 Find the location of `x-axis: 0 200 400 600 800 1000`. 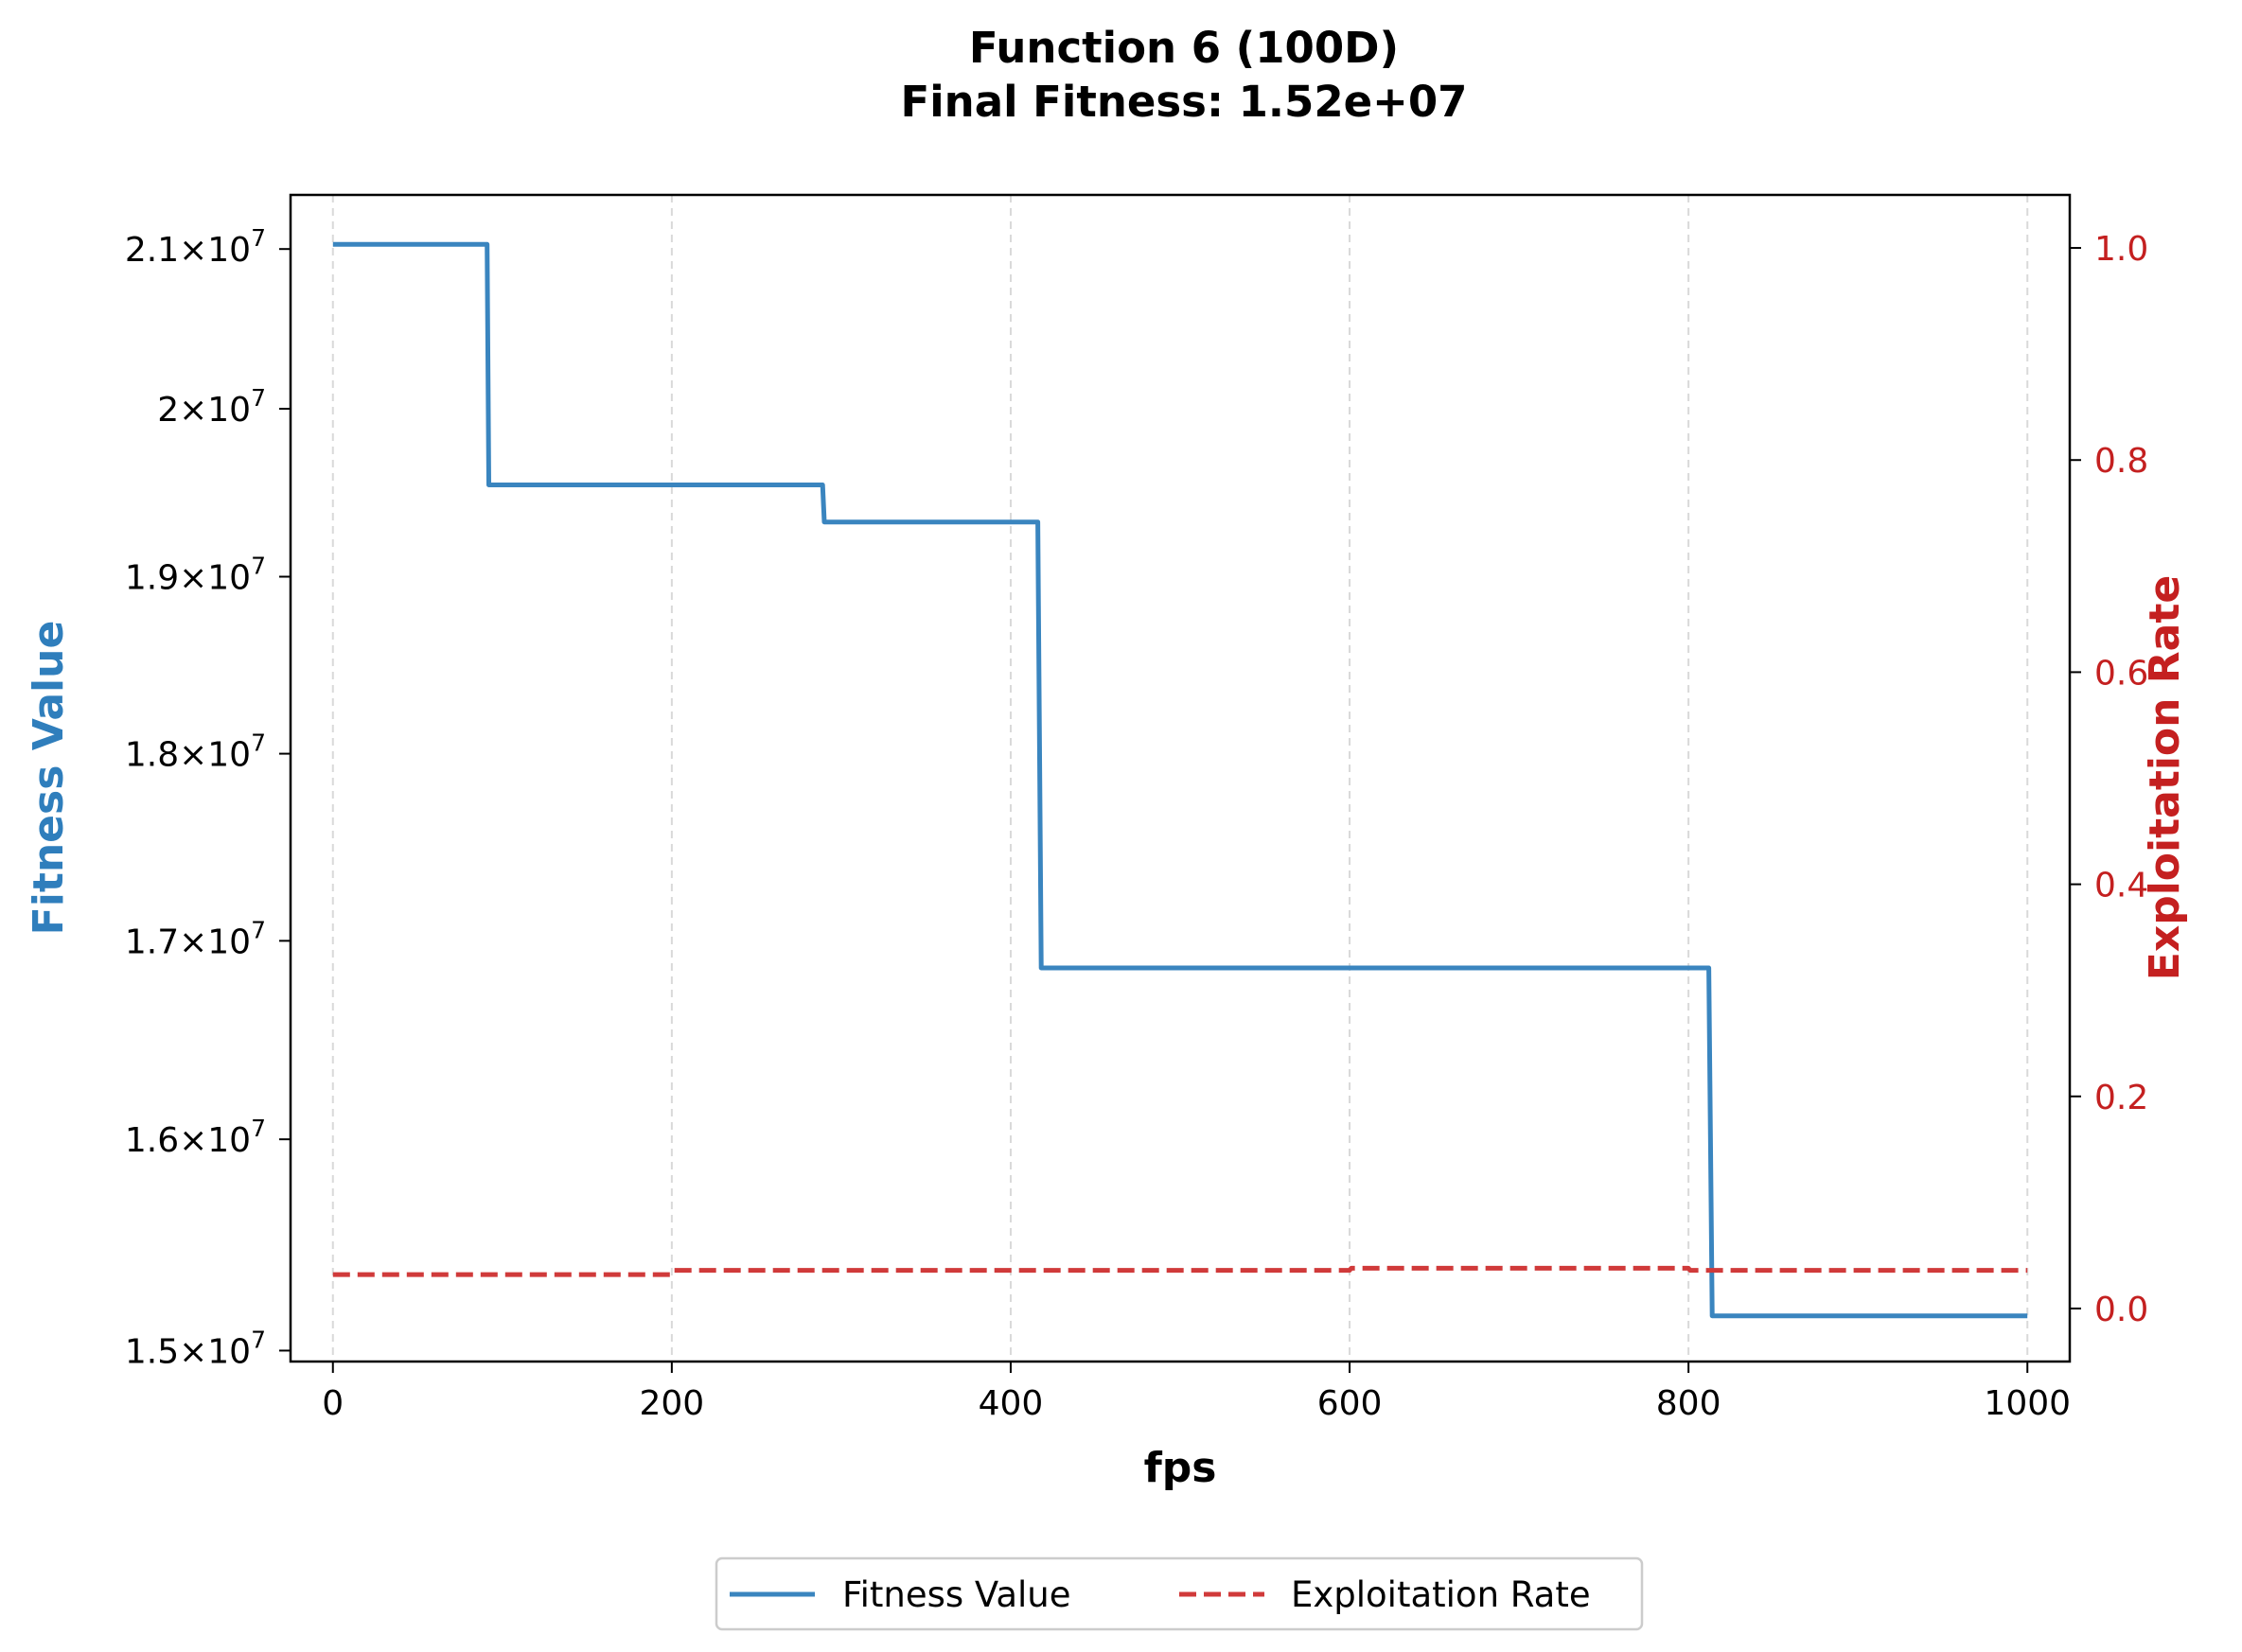

x-axis: 0 200 400 600 800 1000 is located at coordinates (1196, 1392).